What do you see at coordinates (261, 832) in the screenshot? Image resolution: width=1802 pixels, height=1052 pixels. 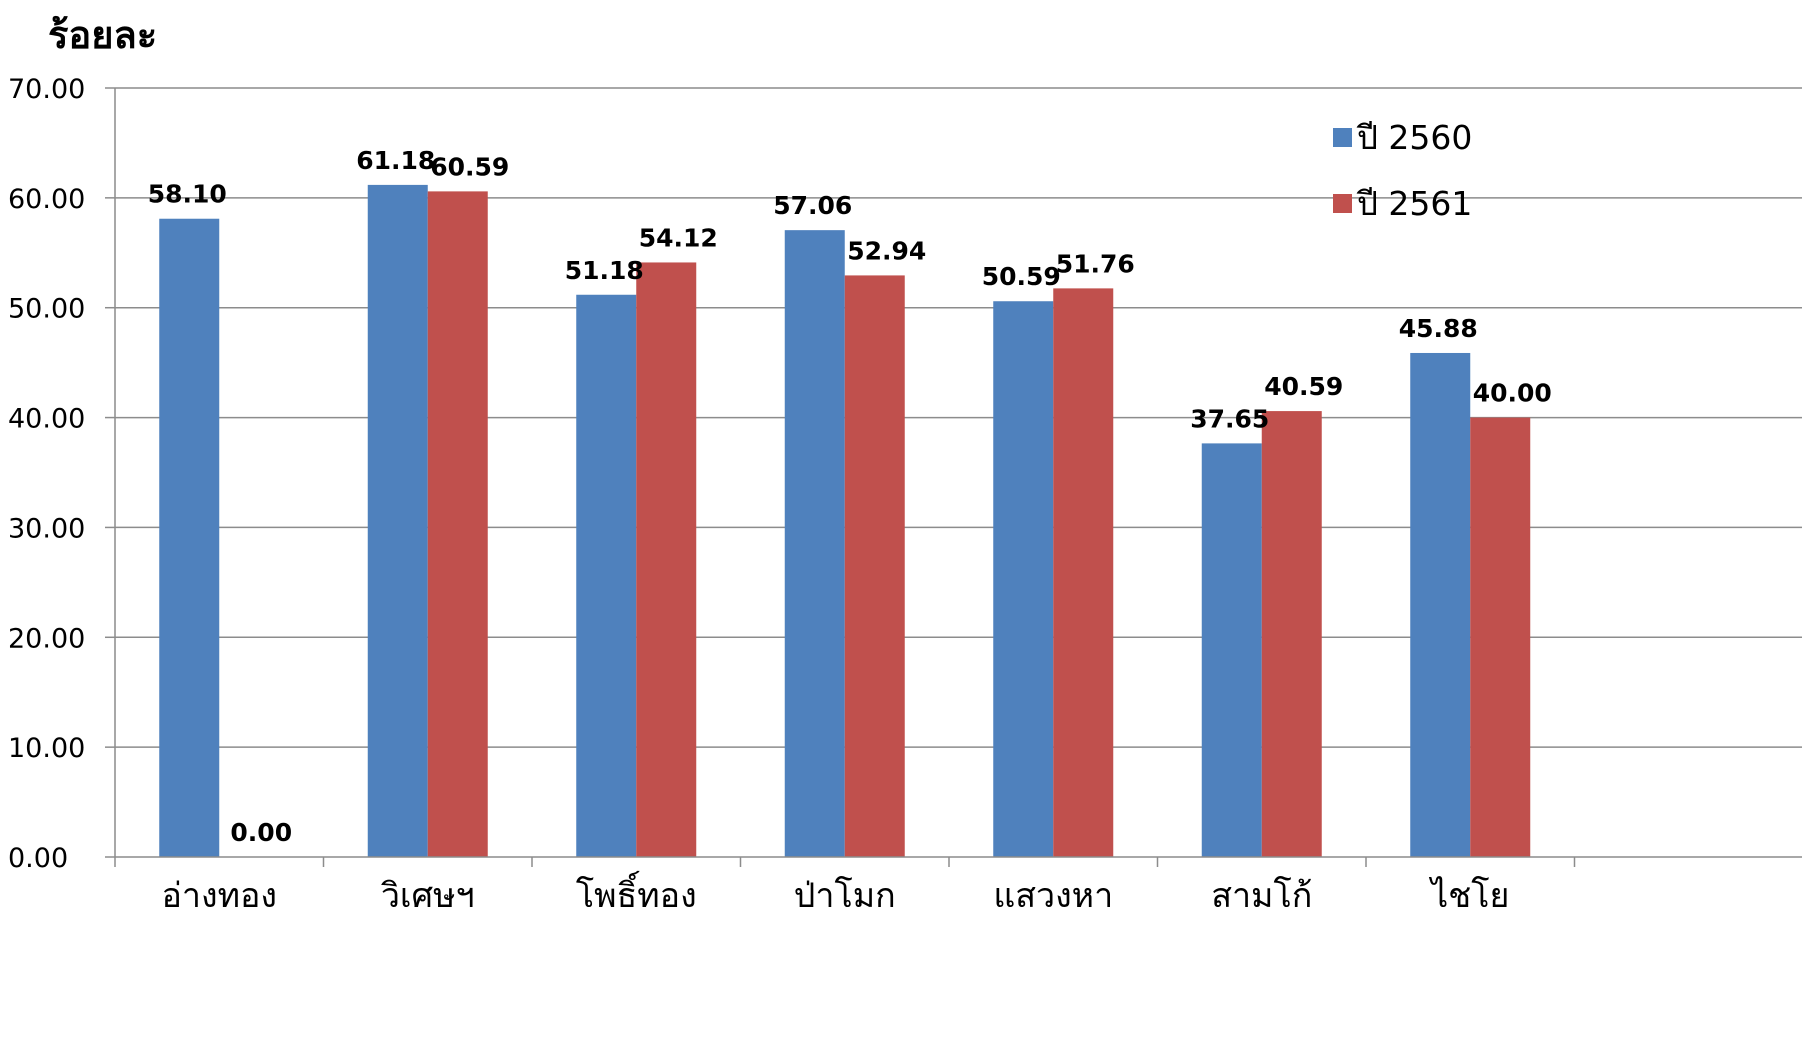 I see `data-label: 0.00` at bounding box center [261, 832].